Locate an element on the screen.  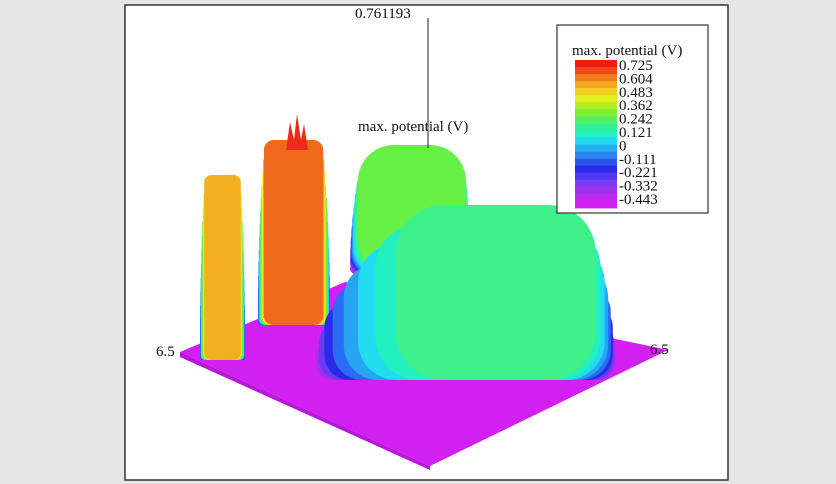
legend-label: -0.221 is located at coordinates (638, 173).